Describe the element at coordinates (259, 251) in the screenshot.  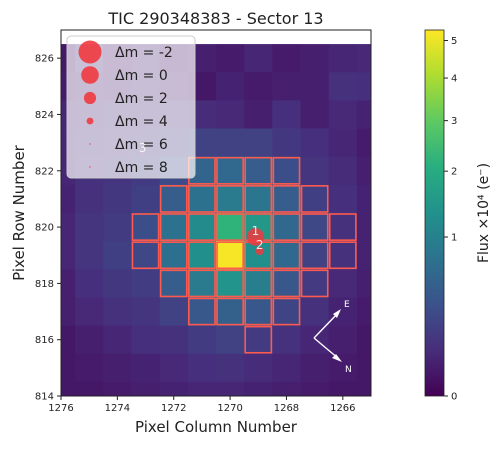
I see `star-marker` at that location.